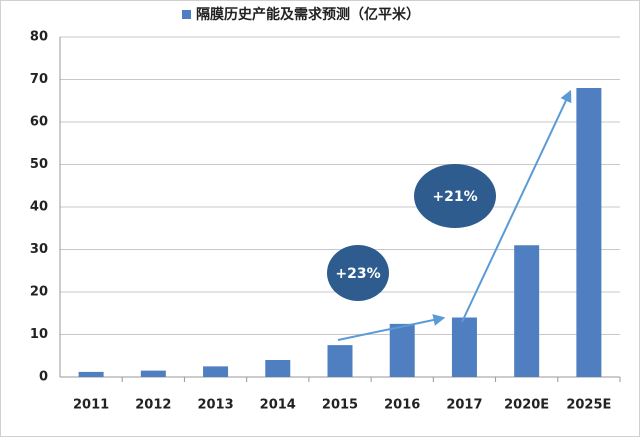 The height and width of the screenshot is (437, 640). Describe the element at coordinates (526, 405) in the screenshot. I see `x-tick-label: 2020E` at that location.